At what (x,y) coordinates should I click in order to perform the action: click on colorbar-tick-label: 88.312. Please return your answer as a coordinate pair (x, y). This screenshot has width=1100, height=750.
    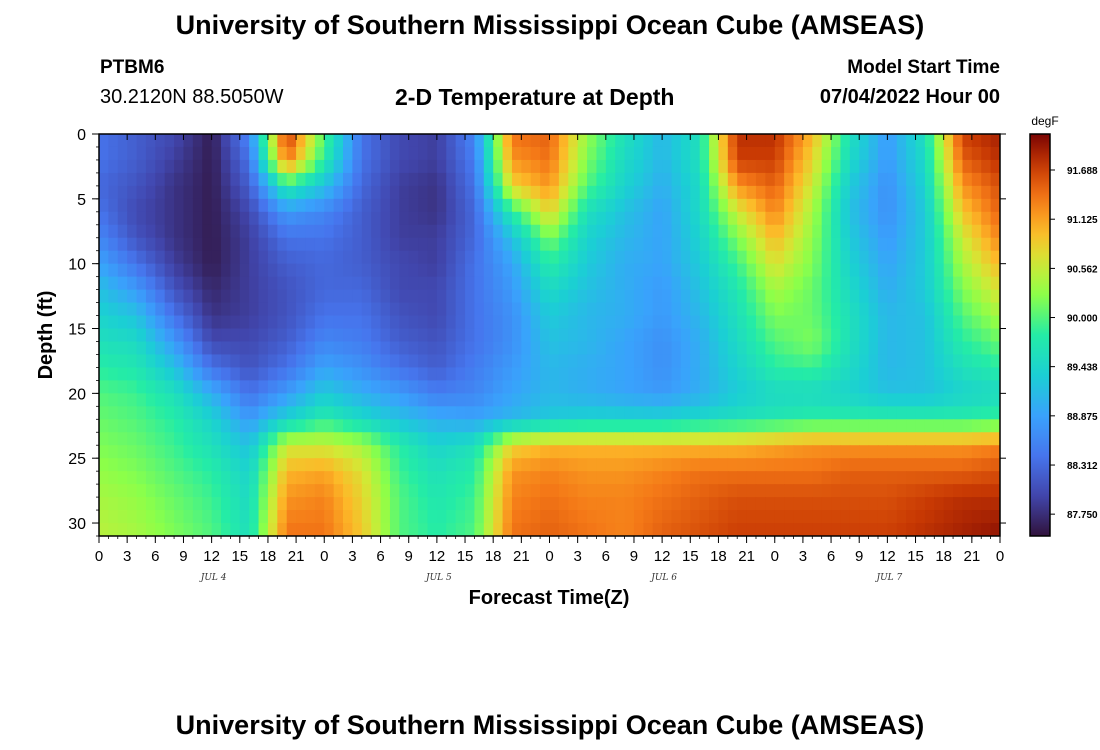
    Looking at the image, I should click on (1082, 466).